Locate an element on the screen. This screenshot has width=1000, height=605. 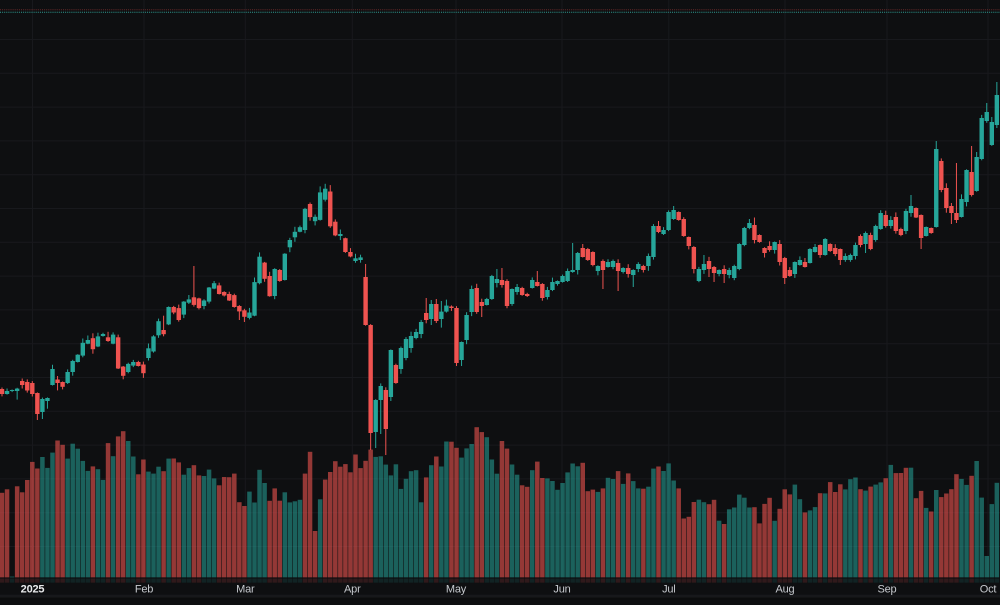
svg-text: May is located at coordinates (456, 590).